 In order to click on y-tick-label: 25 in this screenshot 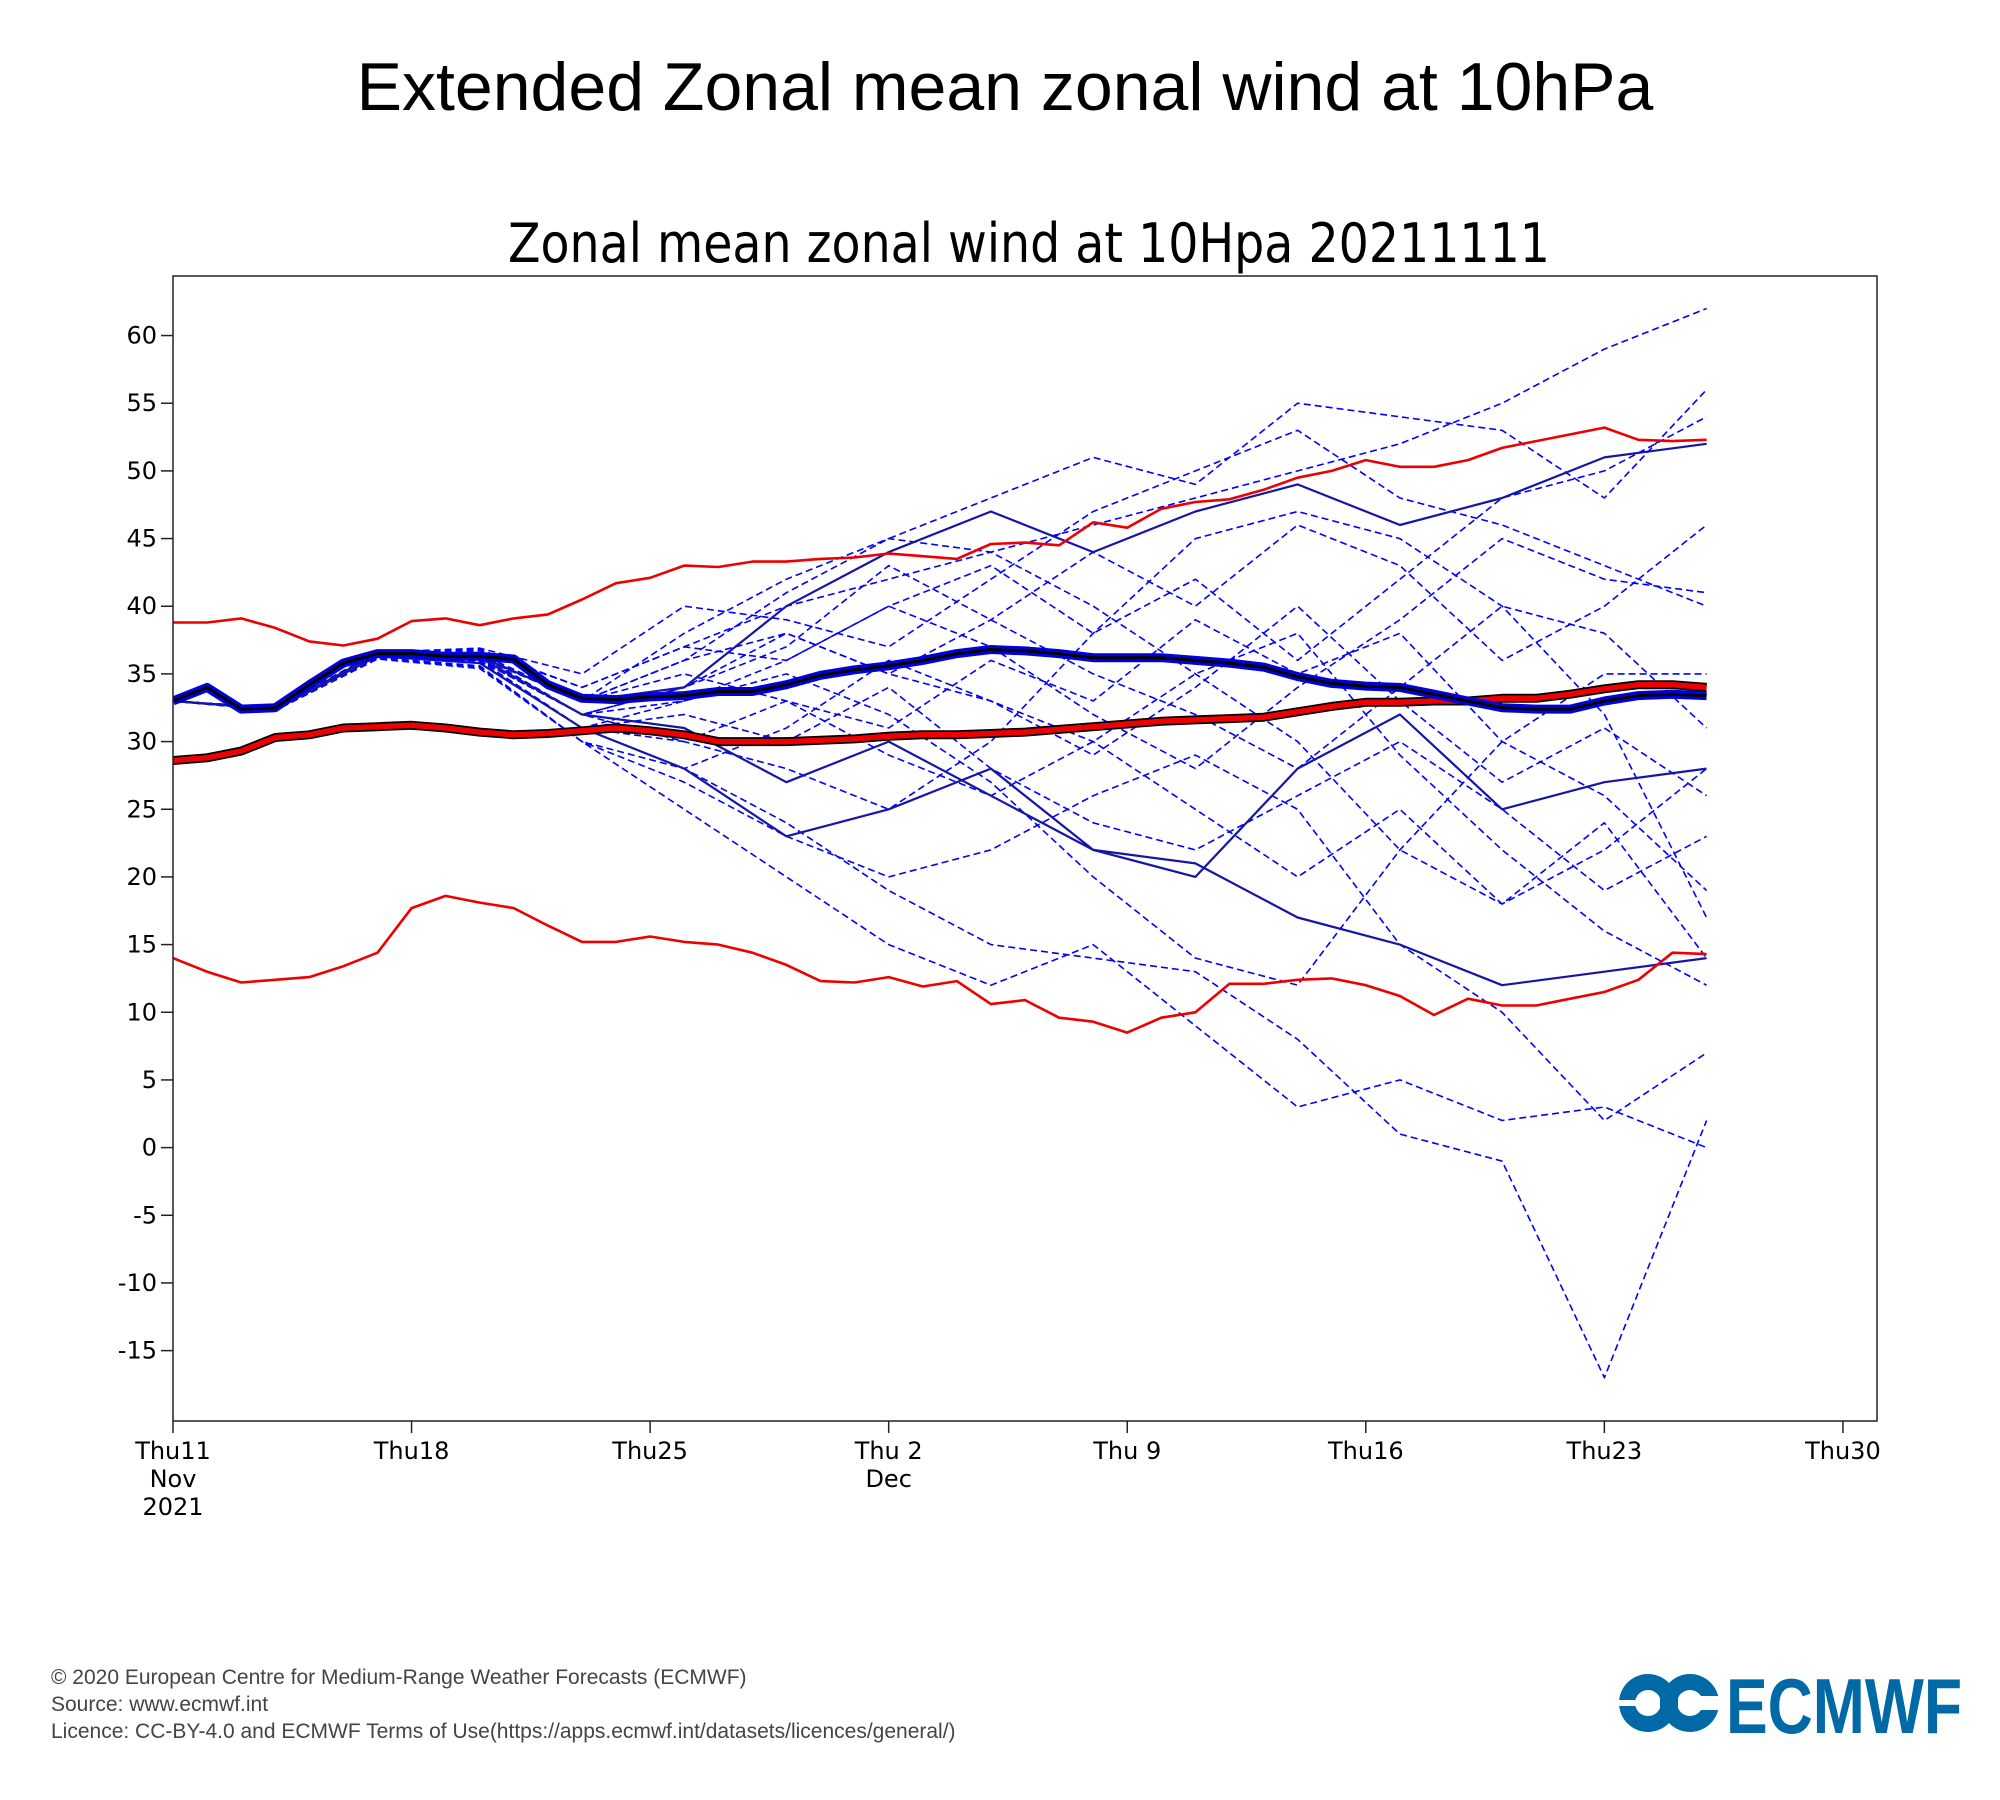, I will do `click(141, 809)`.